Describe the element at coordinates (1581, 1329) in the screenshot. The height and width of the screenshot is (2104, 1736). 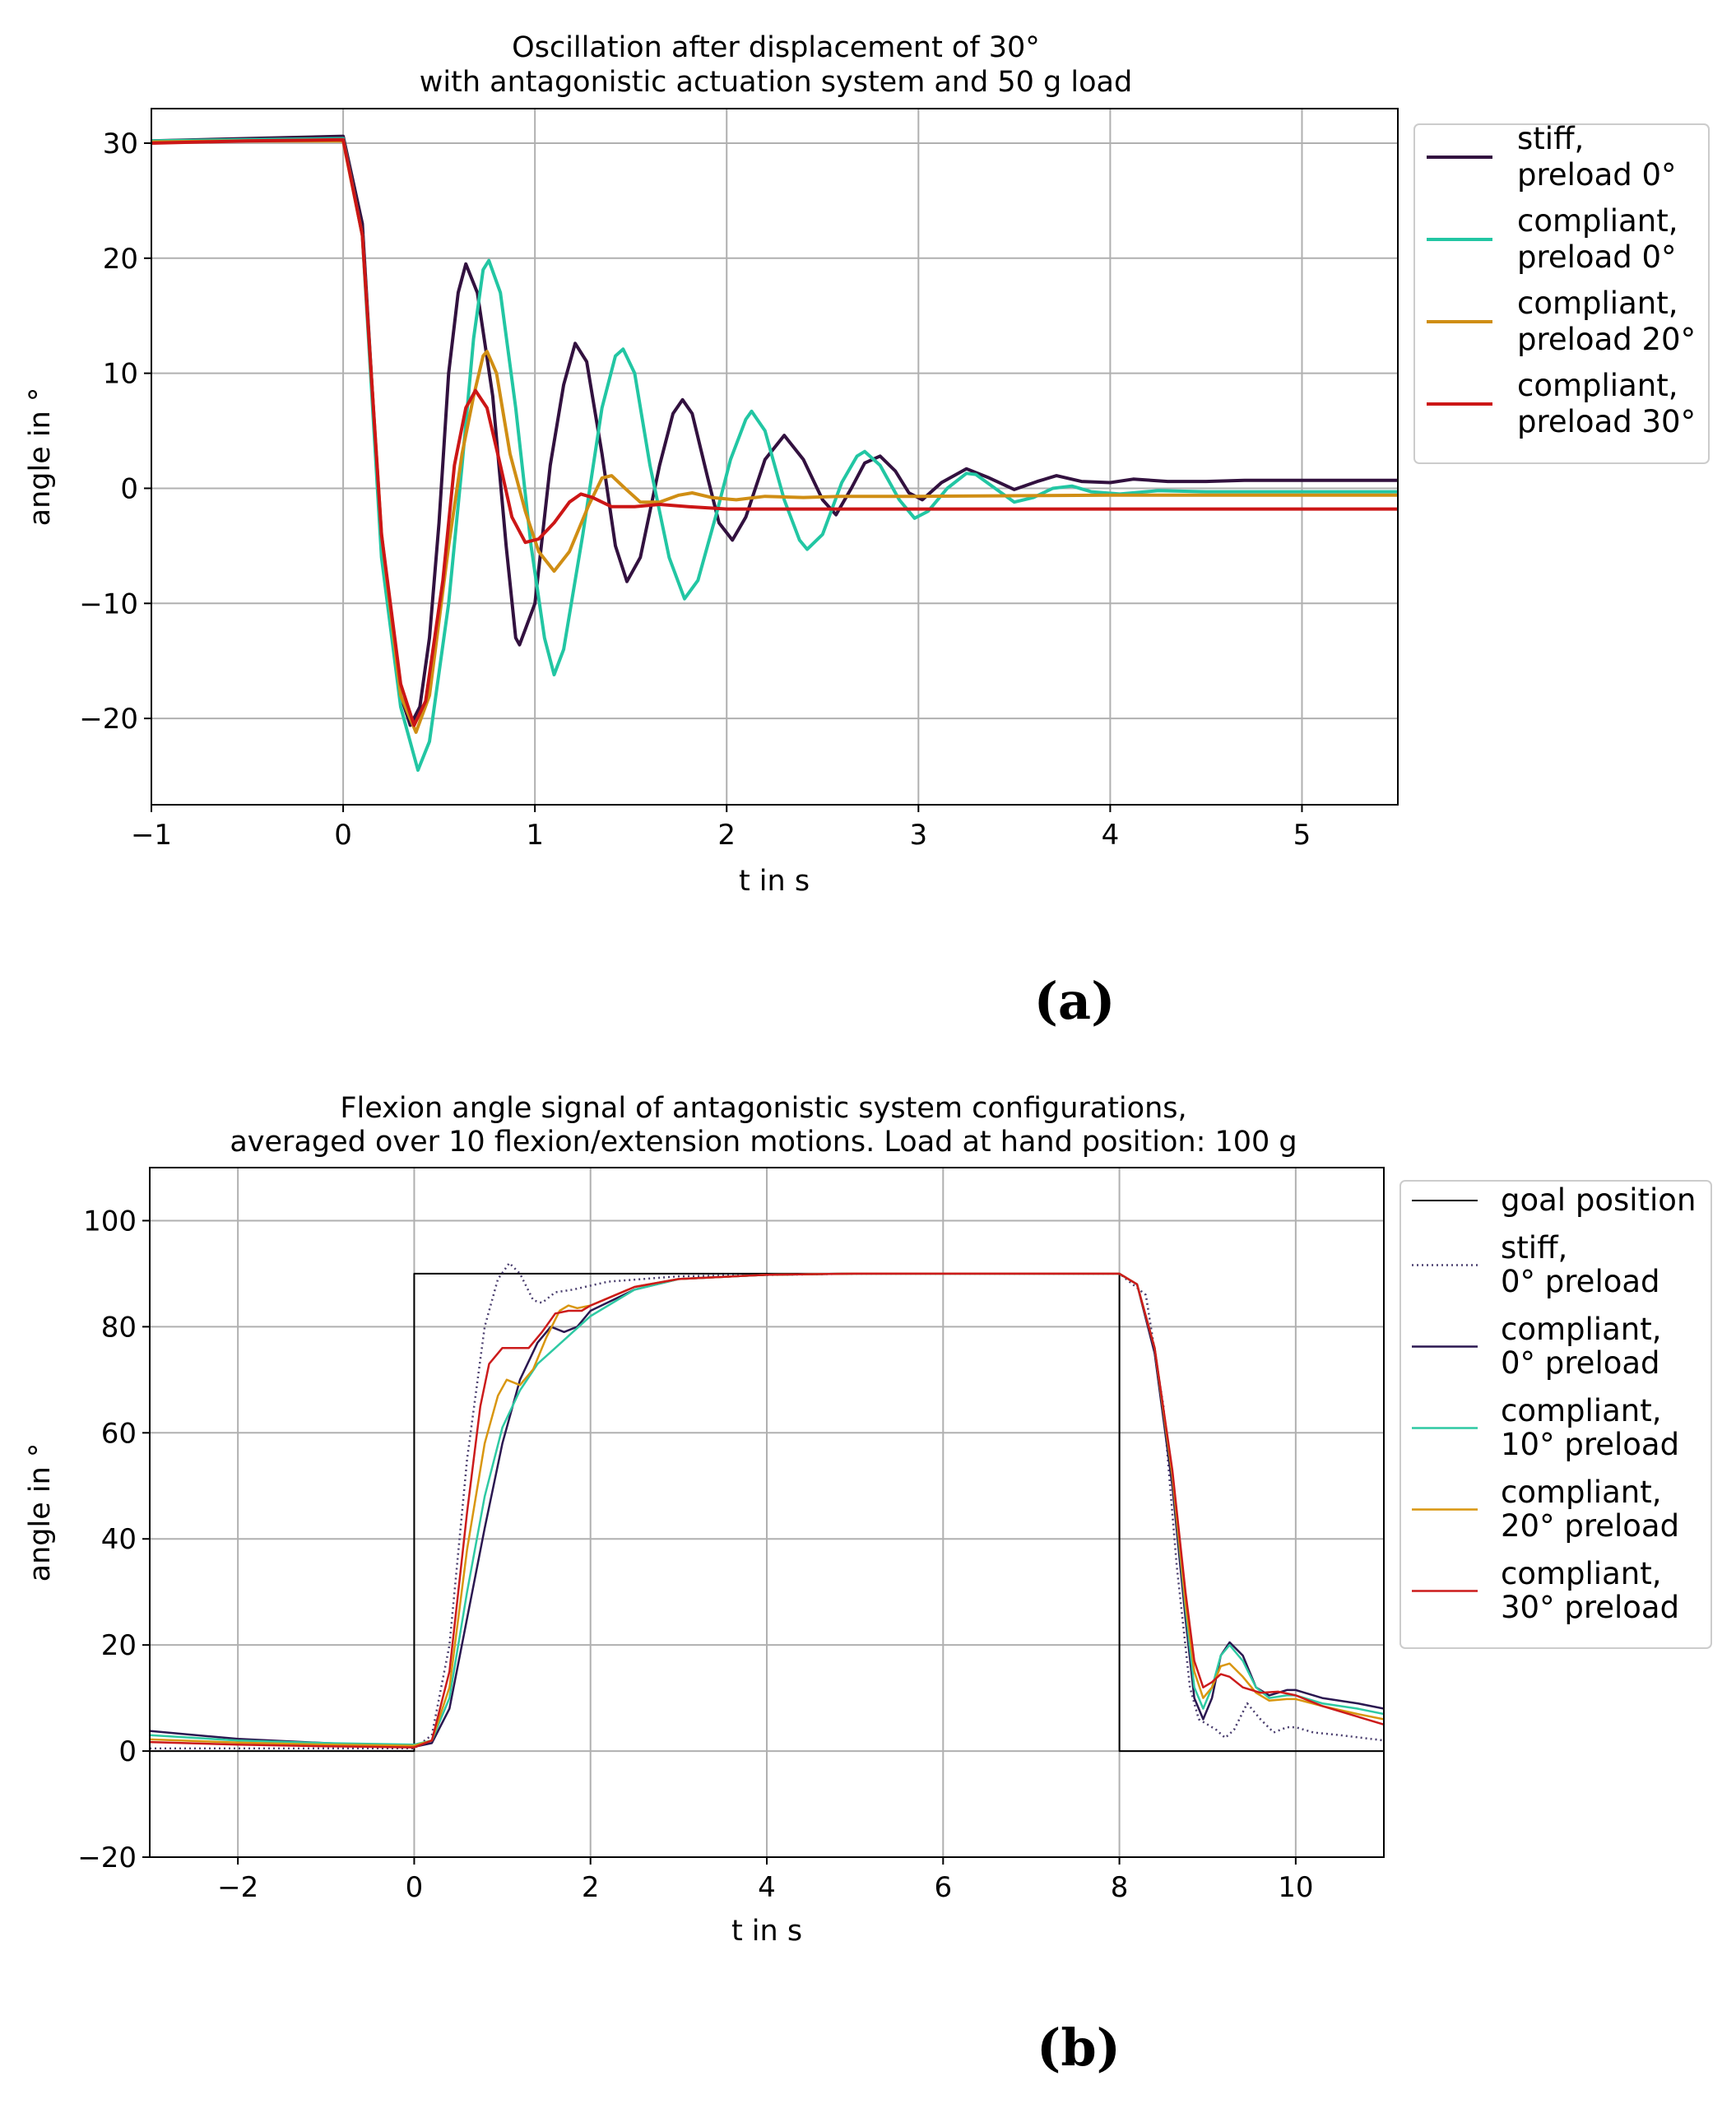
I see `chart-b-legend-label-2: compliant,` at that location.